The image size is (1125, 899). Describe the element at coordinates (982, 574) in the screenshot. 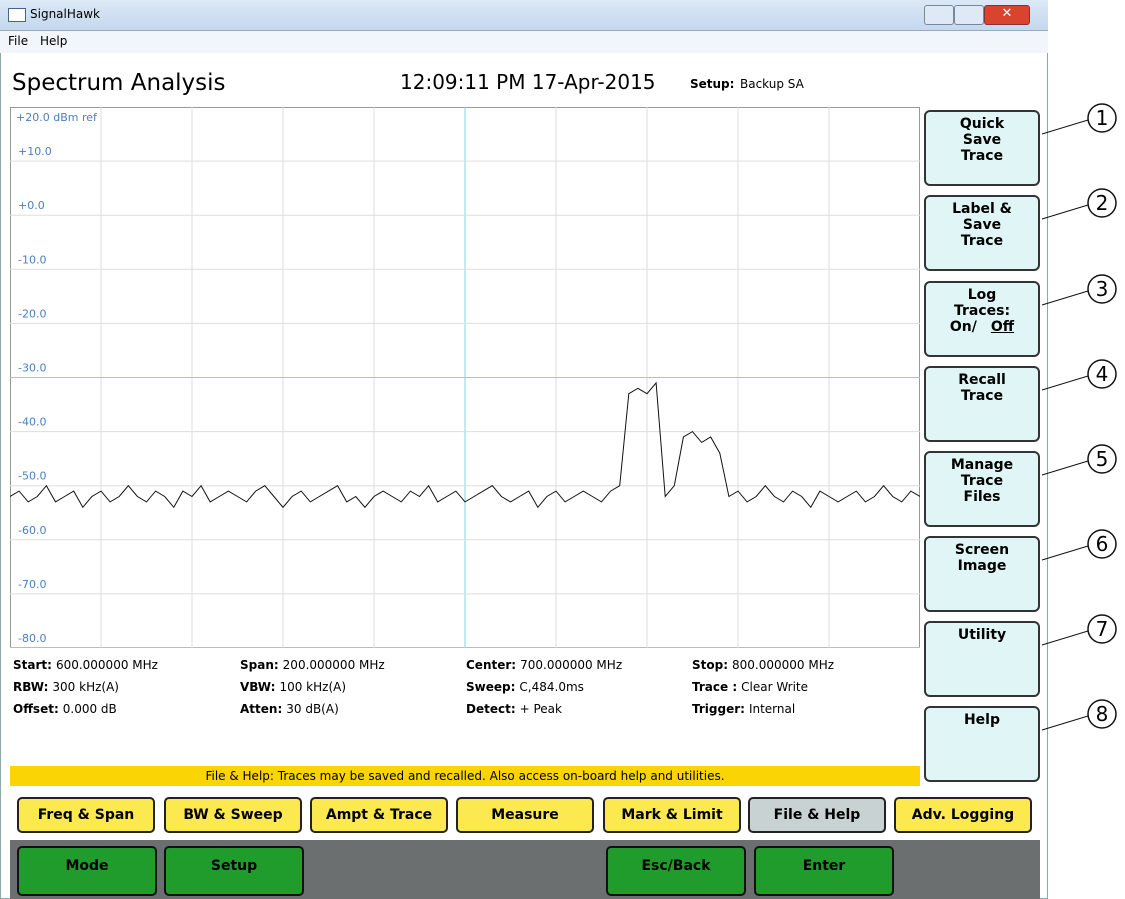

I see `side-button: Screen Image` at that location.